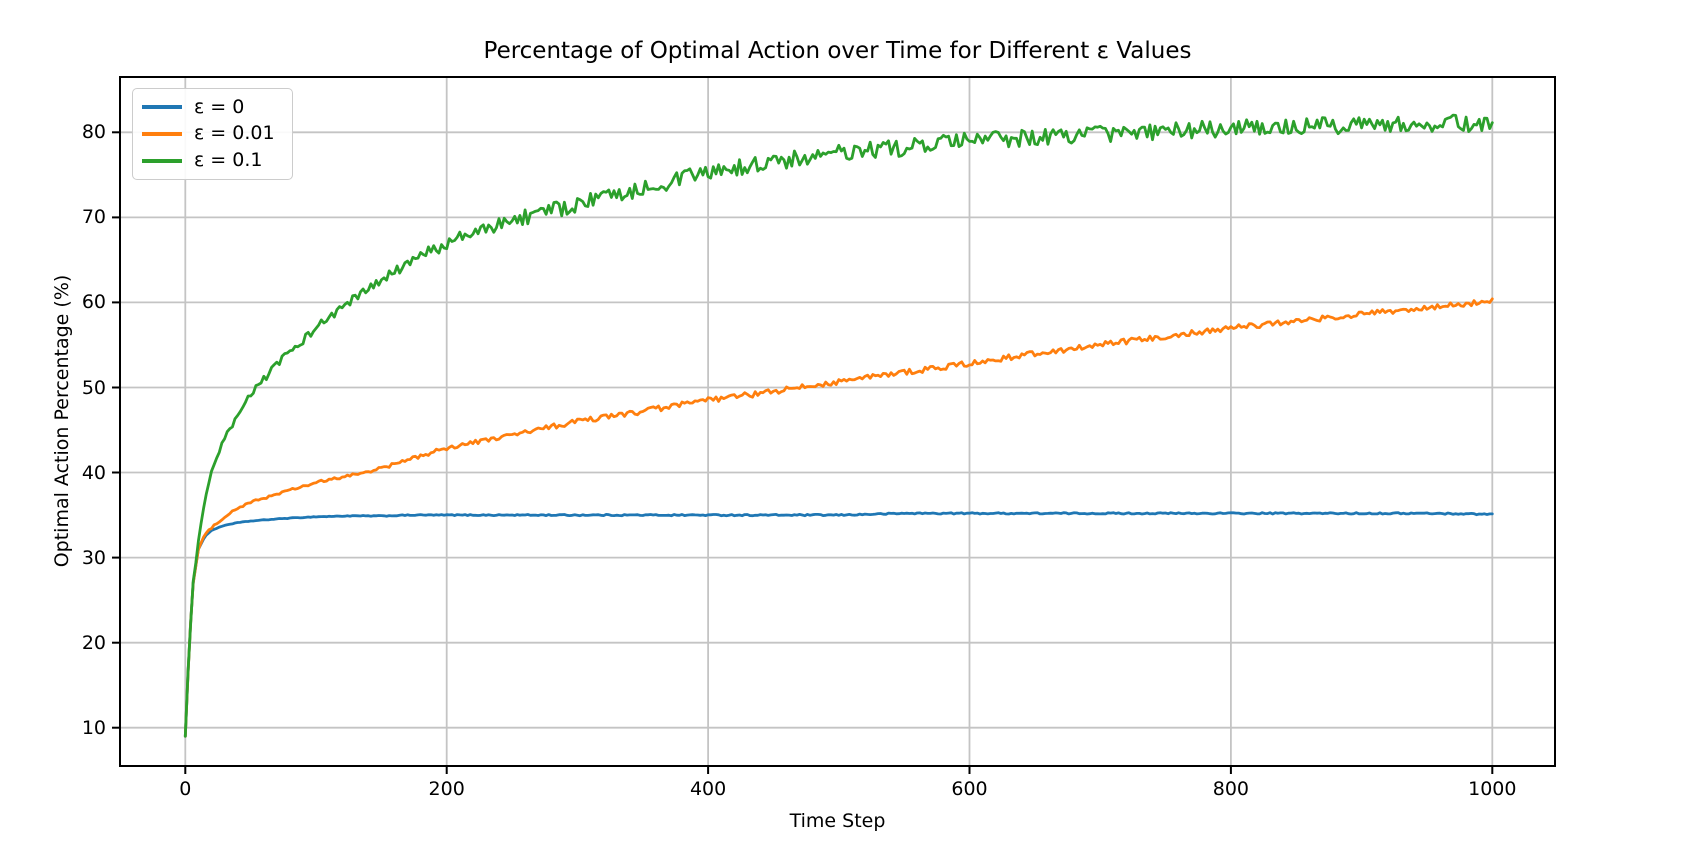 The height and width of the screenshot is (843, 1692). I want to click on legend-swatch-epsilon-0.01, so click(162, 133).